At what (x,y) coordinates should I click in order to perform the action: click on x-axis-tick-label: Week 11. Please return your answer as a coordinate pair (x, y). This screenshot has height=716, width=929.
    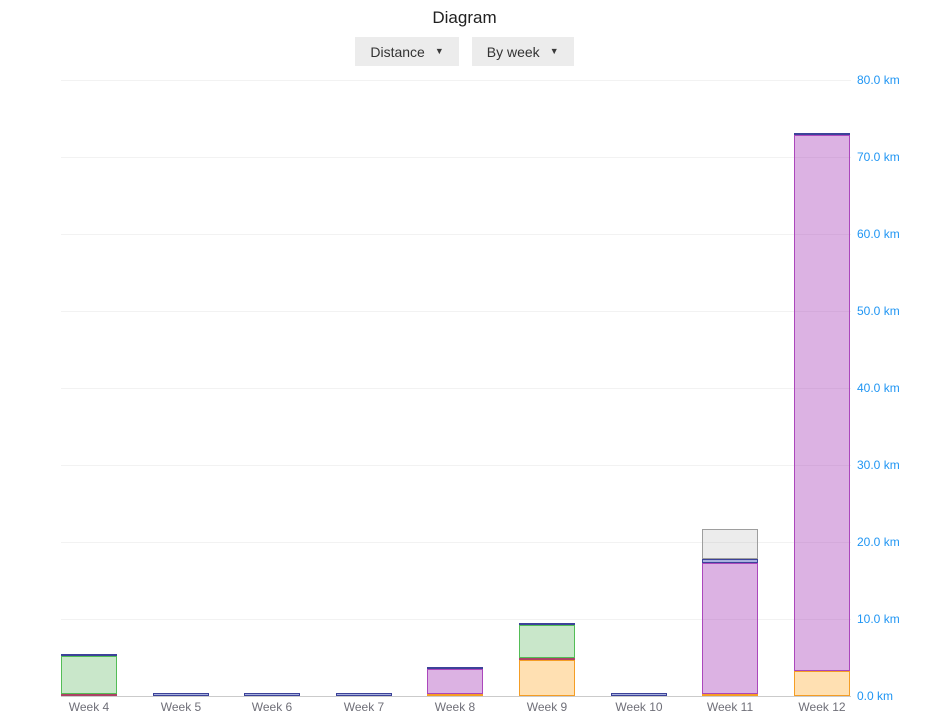
    Looking at the image, I should click on (730, 707).